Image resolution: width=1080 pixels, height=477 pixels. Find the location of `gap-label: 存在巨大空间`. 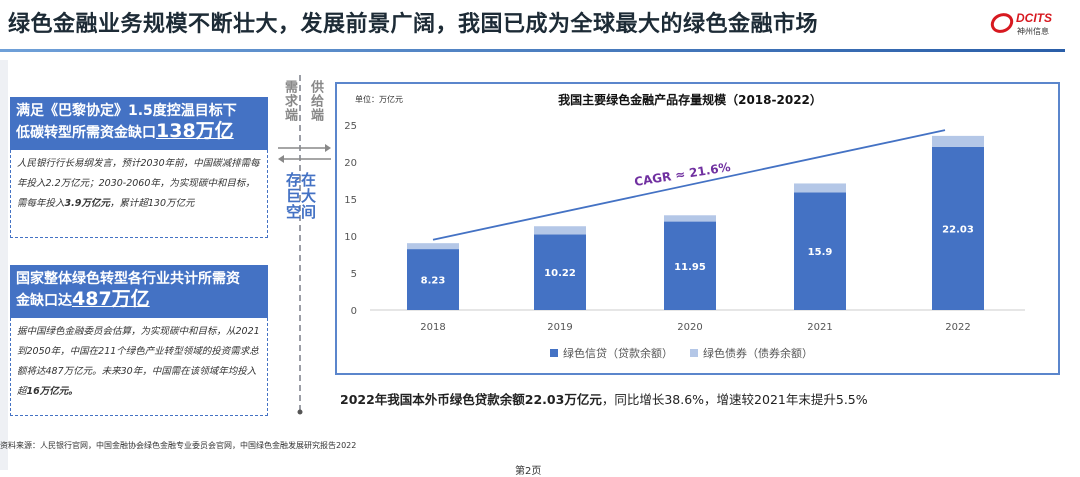

gap-label: 存在巨大空间 is located at coordinates (301, 196).